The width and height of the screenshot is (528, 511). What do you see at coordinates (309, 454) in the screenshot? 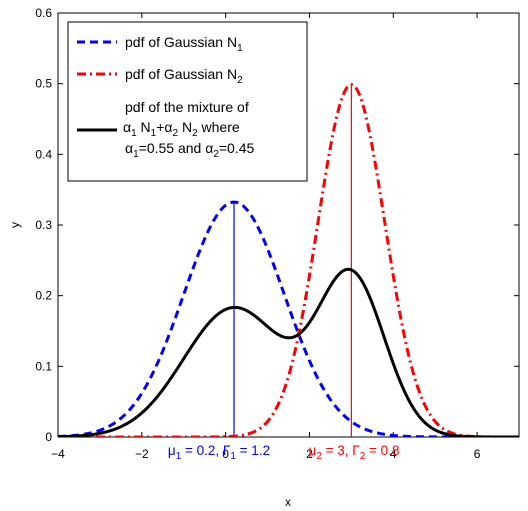
I see `x-tick-label: 2` at bounding box center [309, 454].